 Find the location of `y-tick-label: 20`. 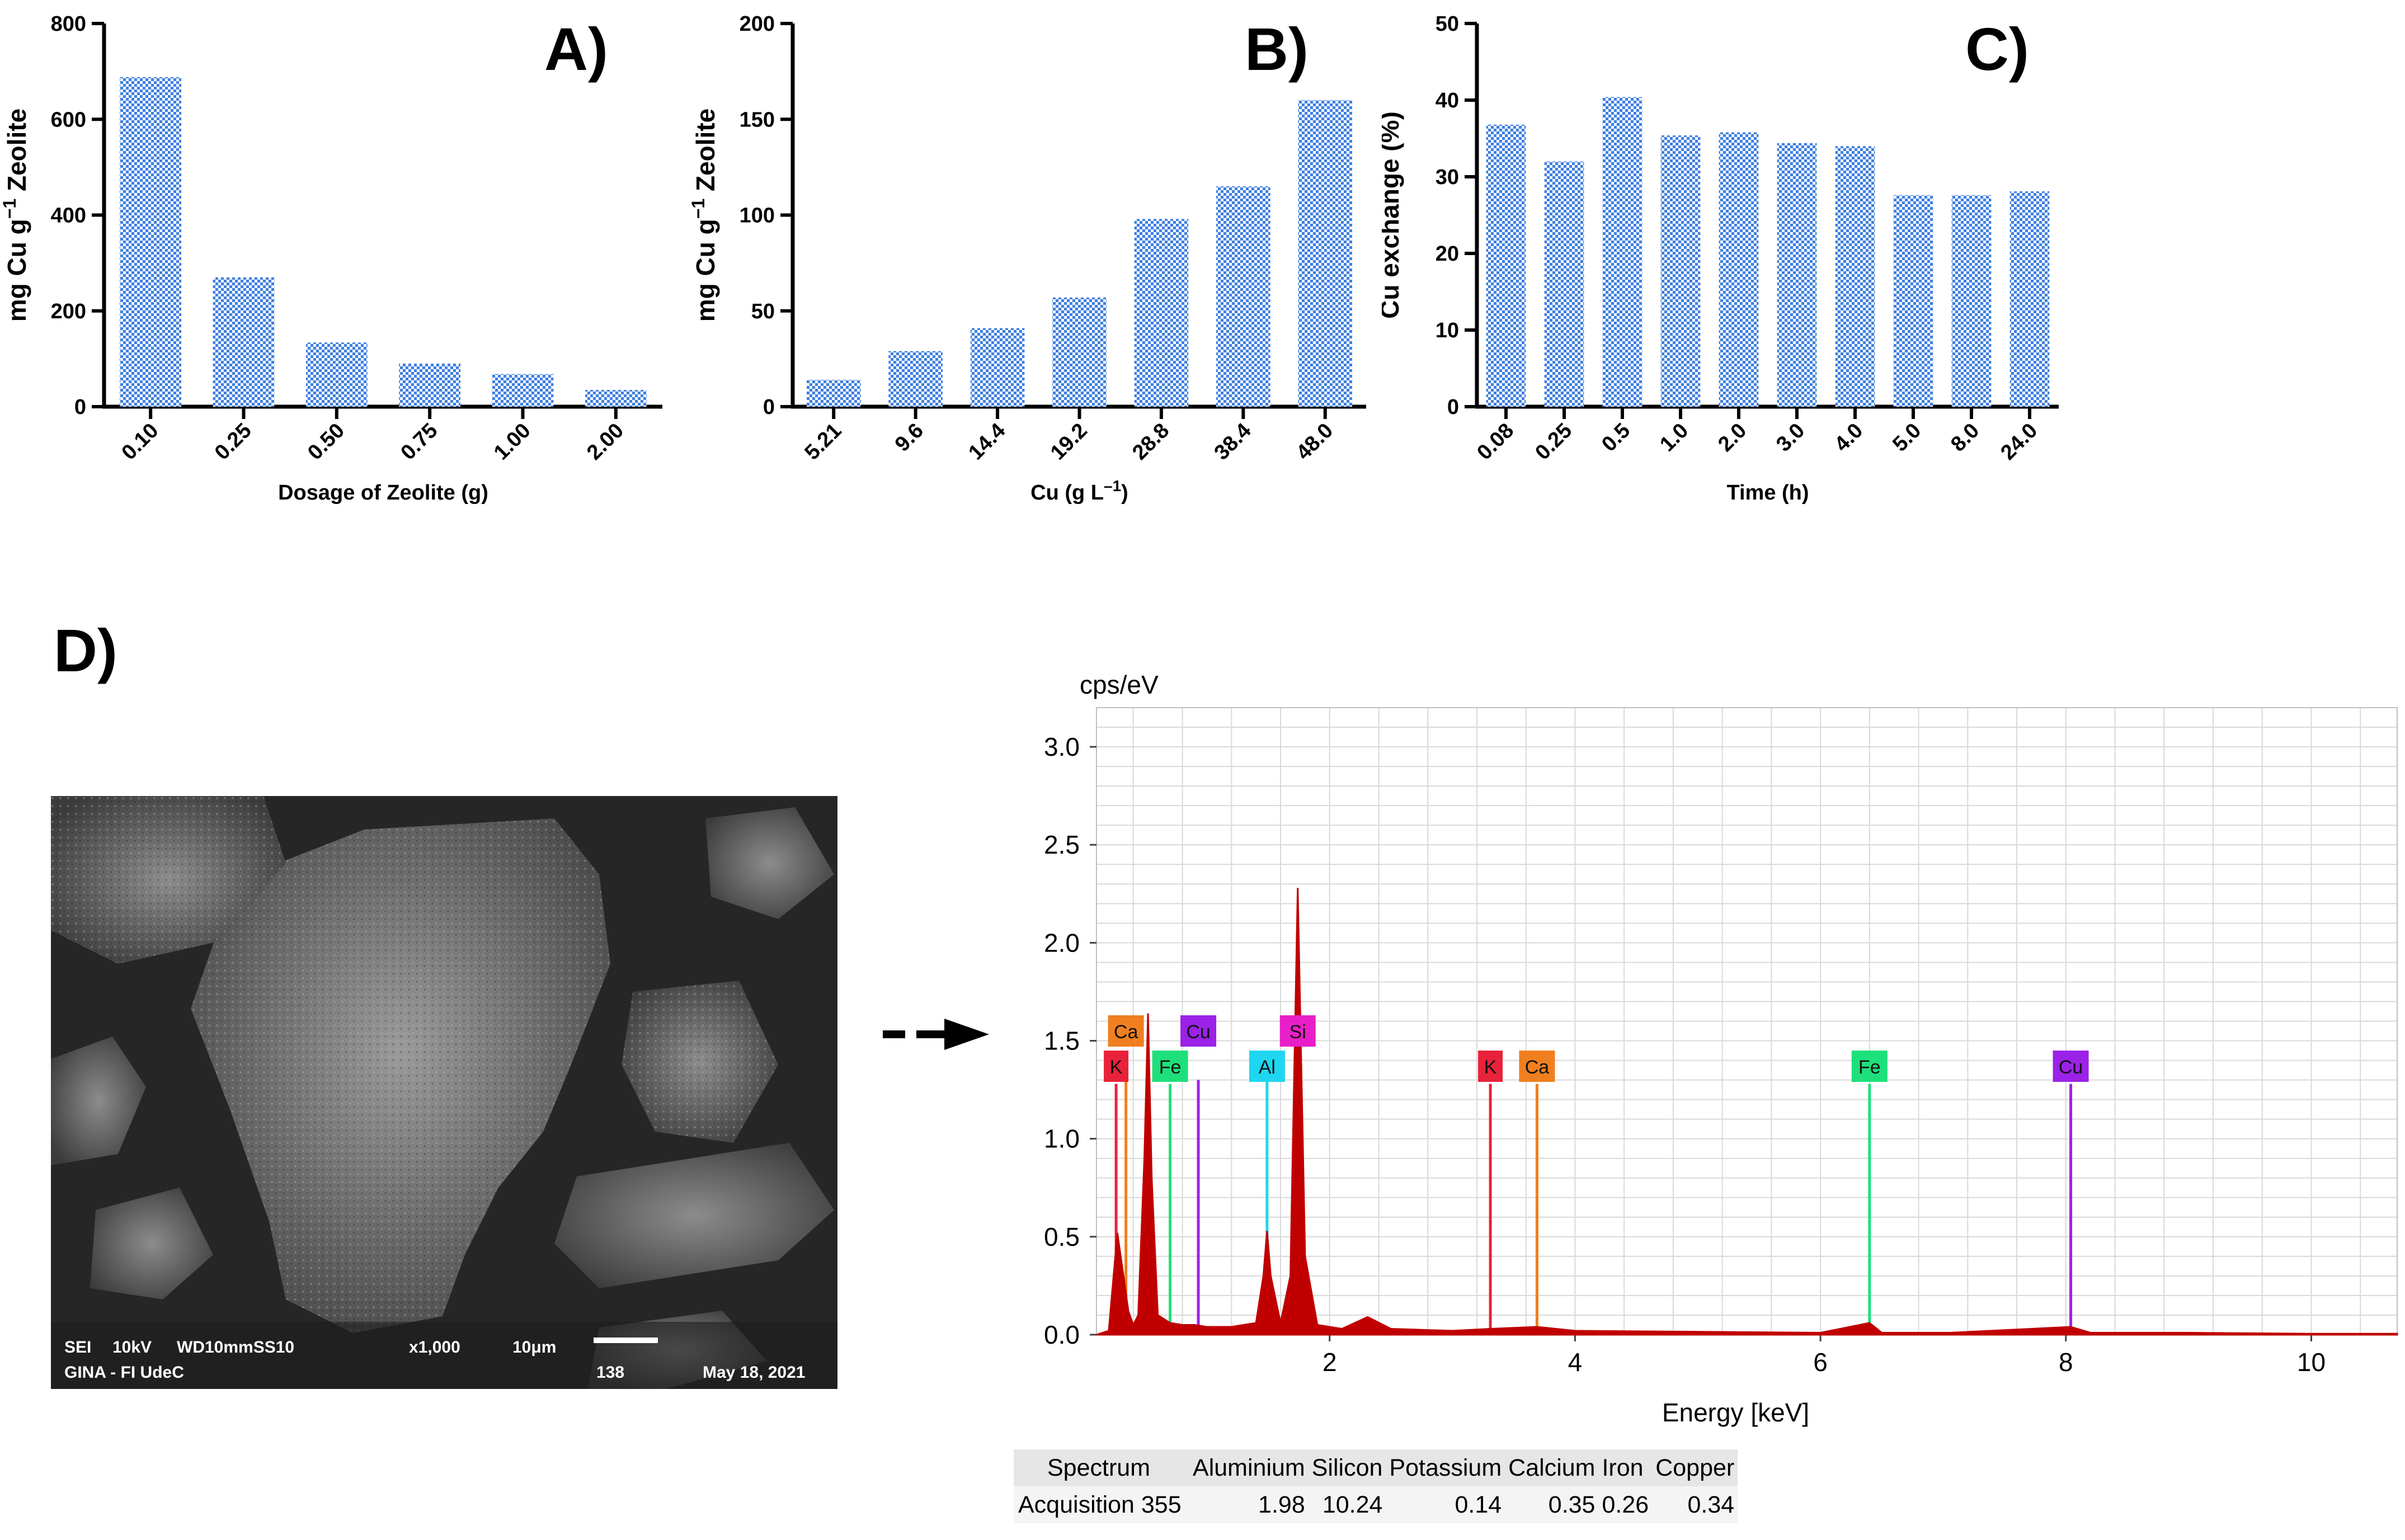

y-tick-label: 20 is located at coordinates (1447, 254).